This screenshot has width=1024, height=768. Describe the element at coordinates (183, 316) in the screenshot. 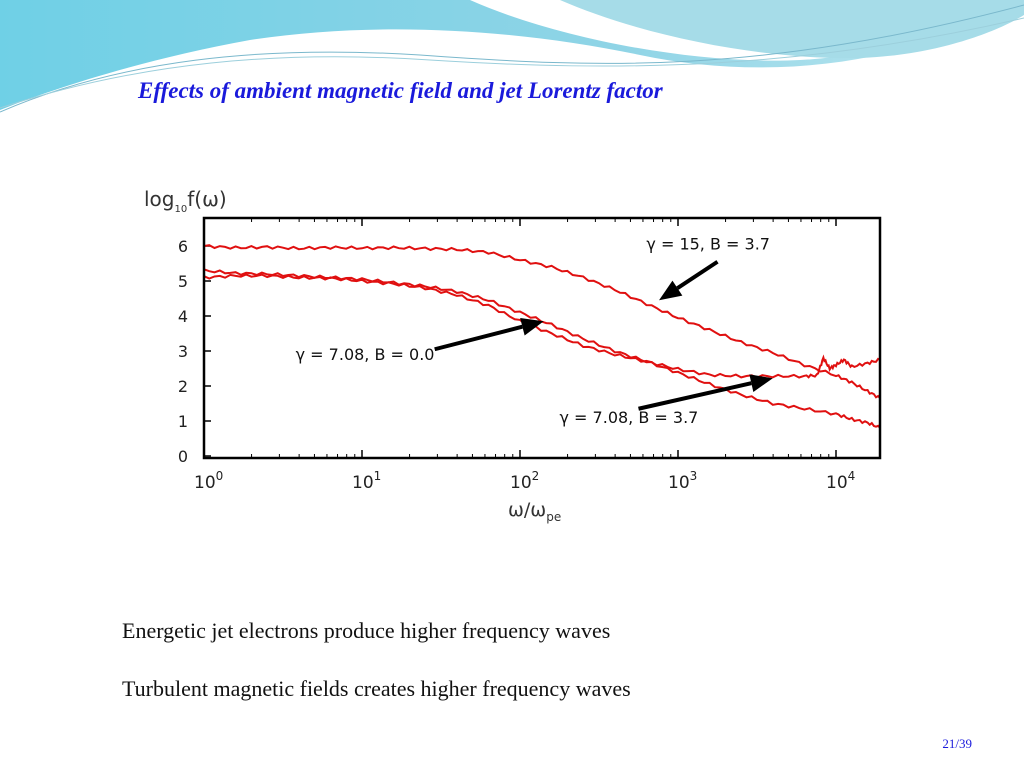

I see `y-tick-label: 4` at that location.